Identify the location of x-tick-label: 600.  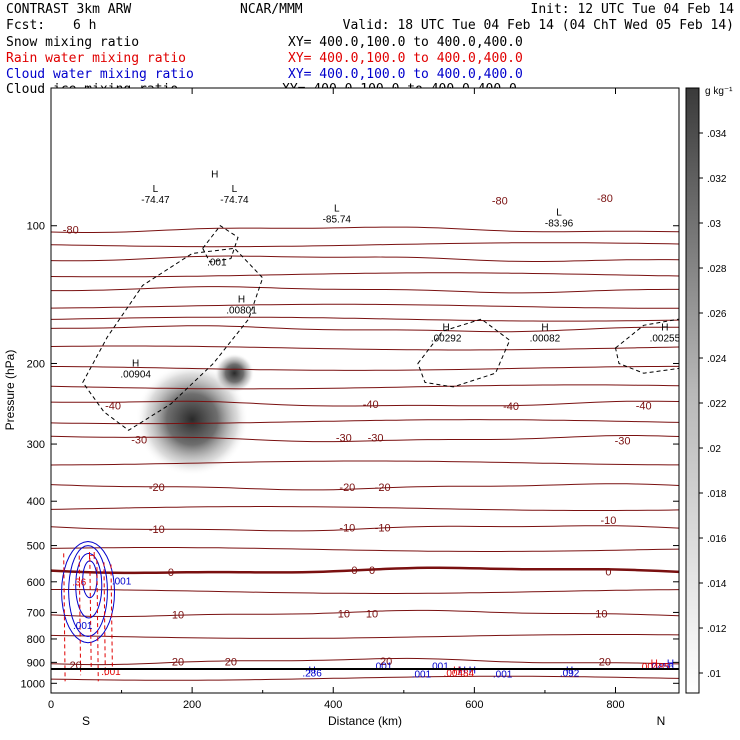
(474, 705).